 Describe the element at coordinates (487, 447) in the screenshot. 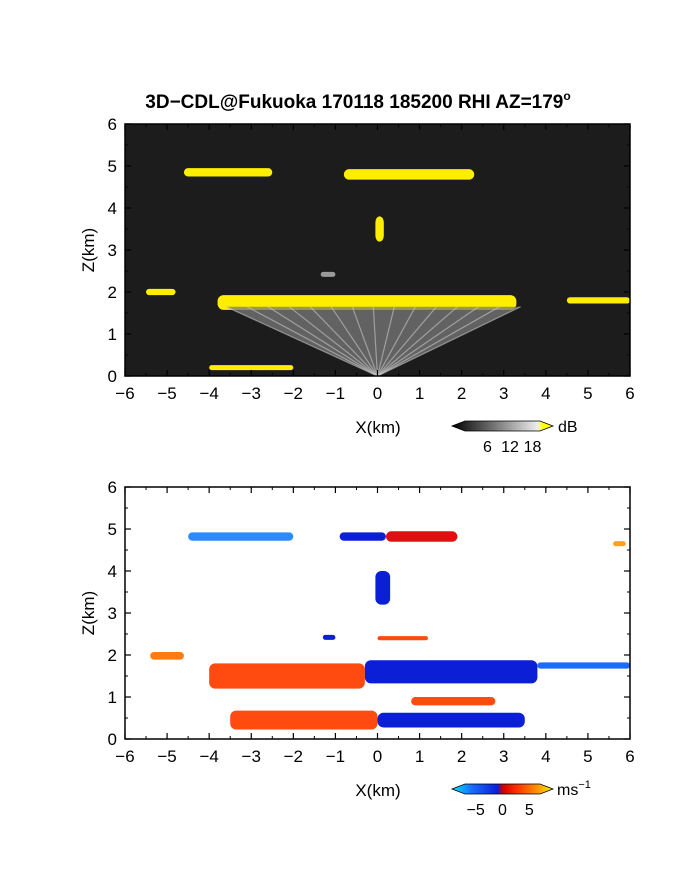

I see `colorbar-tick-label: 6` at that location.